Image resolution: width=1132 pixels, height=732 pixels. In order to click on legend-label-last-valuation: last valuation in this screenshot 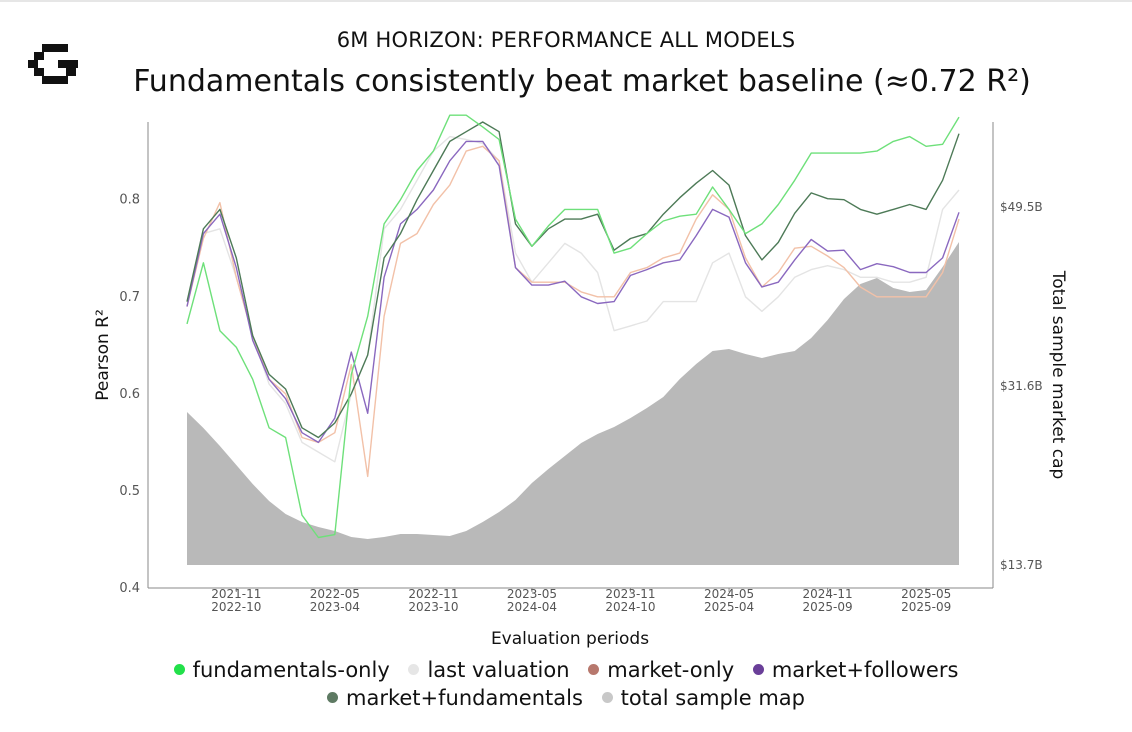, I will do `click(498, 670)`.